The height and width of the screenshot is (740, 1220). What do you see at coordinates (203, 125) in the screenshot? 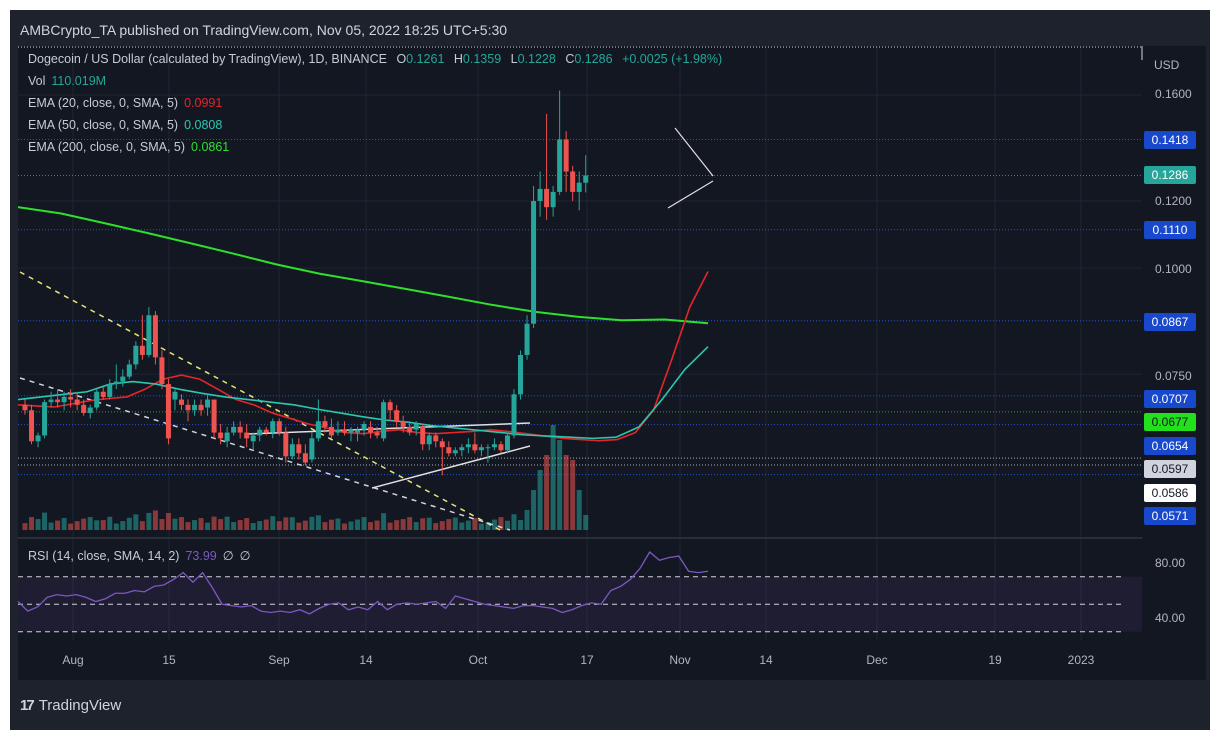
I see `ema50-value: 0.0808` at bounding box center [203, 125].